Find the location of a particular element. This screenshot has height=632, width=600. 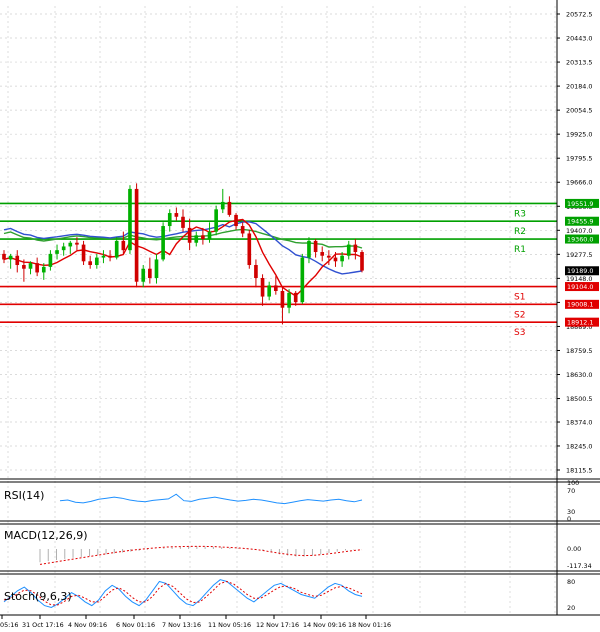

level-price-label: 19455.9 is located at coordinates (580, 222).